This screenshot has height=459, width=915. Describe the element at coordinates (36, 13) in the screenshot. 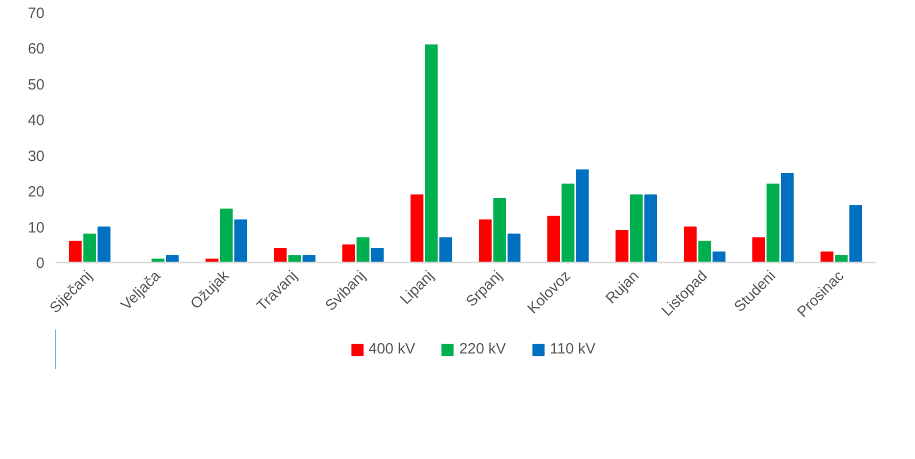

I see `y-tick-label: 70` at that location.